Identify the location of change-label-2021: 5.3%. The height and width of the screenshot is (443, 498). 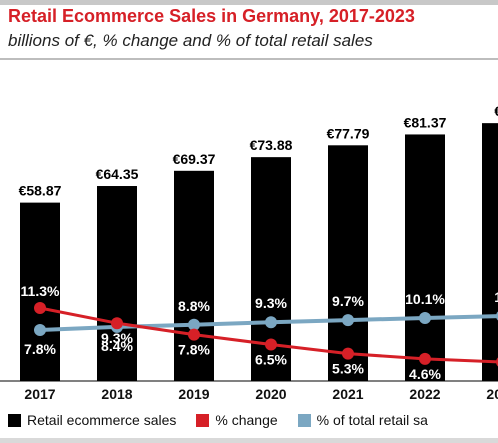
(348, 369).